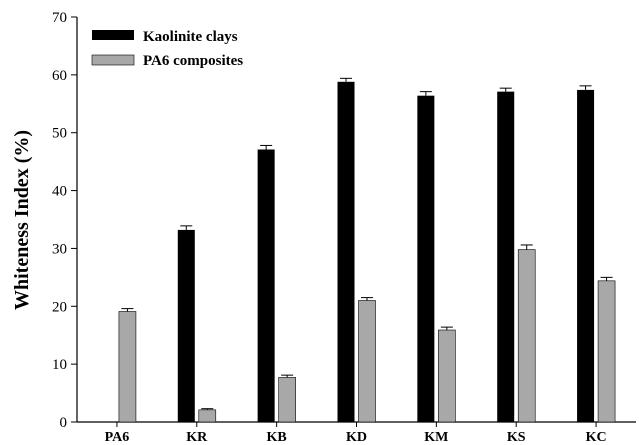 This screenshot has height=445, width=639. Describe the element at coordinates (193, 61) in the screenshot. I see `legend-label-pa6: PA6 composites` at that location.